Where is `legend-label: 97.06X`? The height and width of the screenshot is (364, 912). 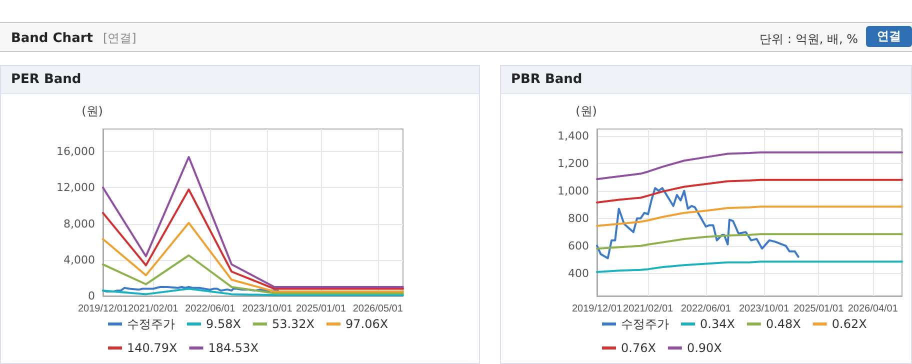
legend-label: 97.06X is located at coordinates (367, 324).